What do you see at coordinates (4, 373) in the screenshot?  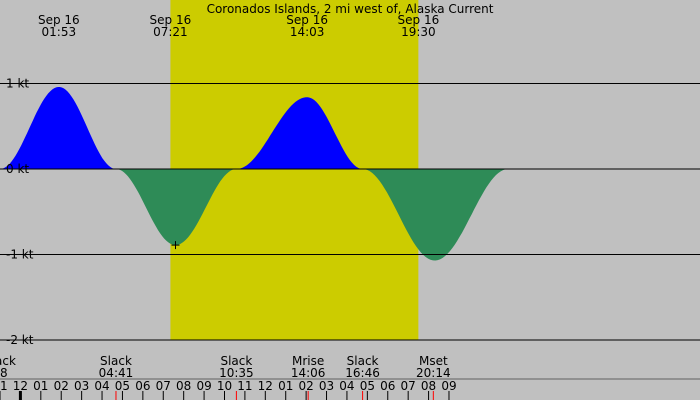 I see `bottom-event-time: 38` at bounding box center [4, 373].